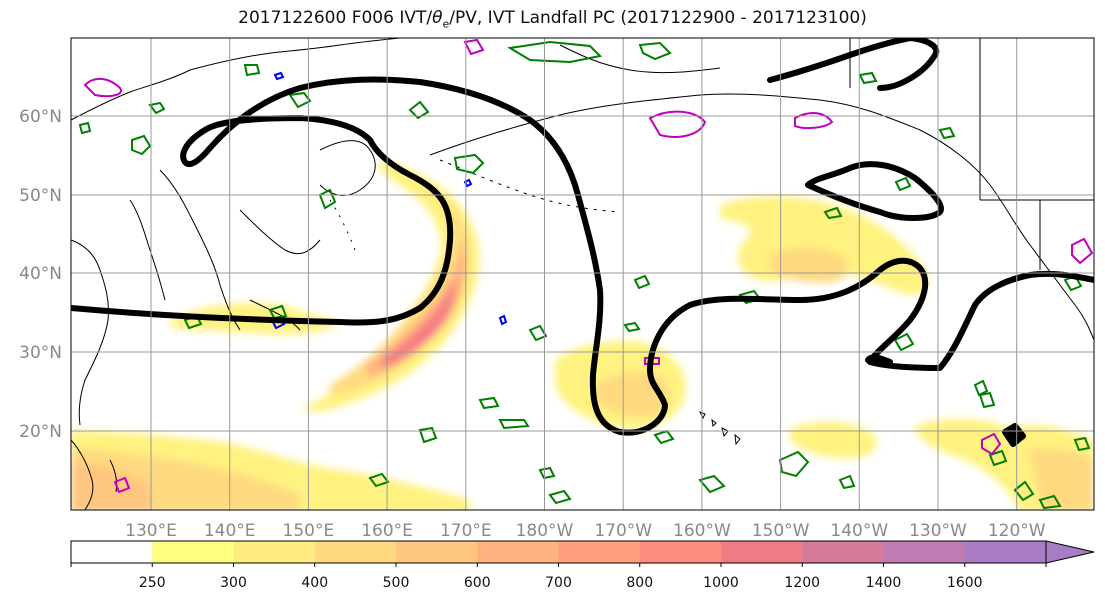 This screenshot has height=603, width=1105. I want to click on lon-tick-label: 150°W, so click(781, 531).